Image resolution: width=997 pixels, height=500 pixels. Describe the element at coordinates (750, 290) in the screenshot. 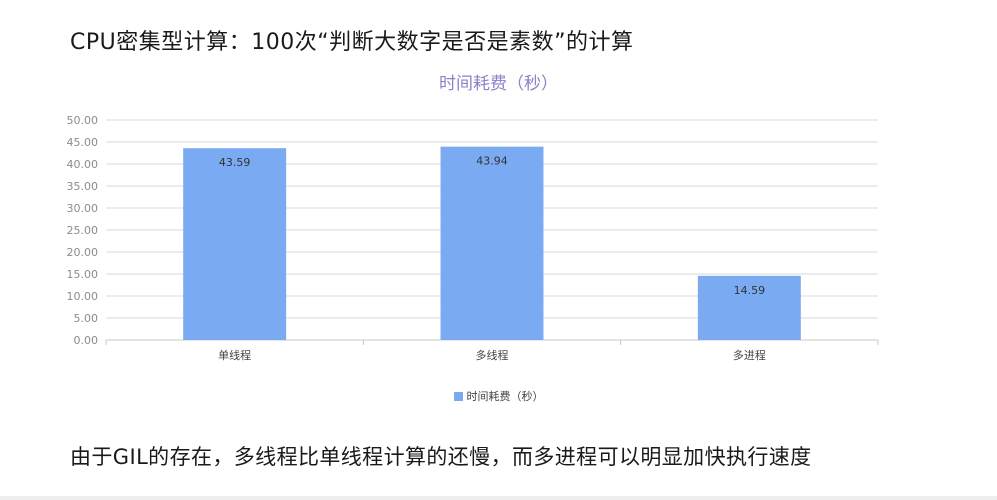

I see `data-label: 14.59` at that location.